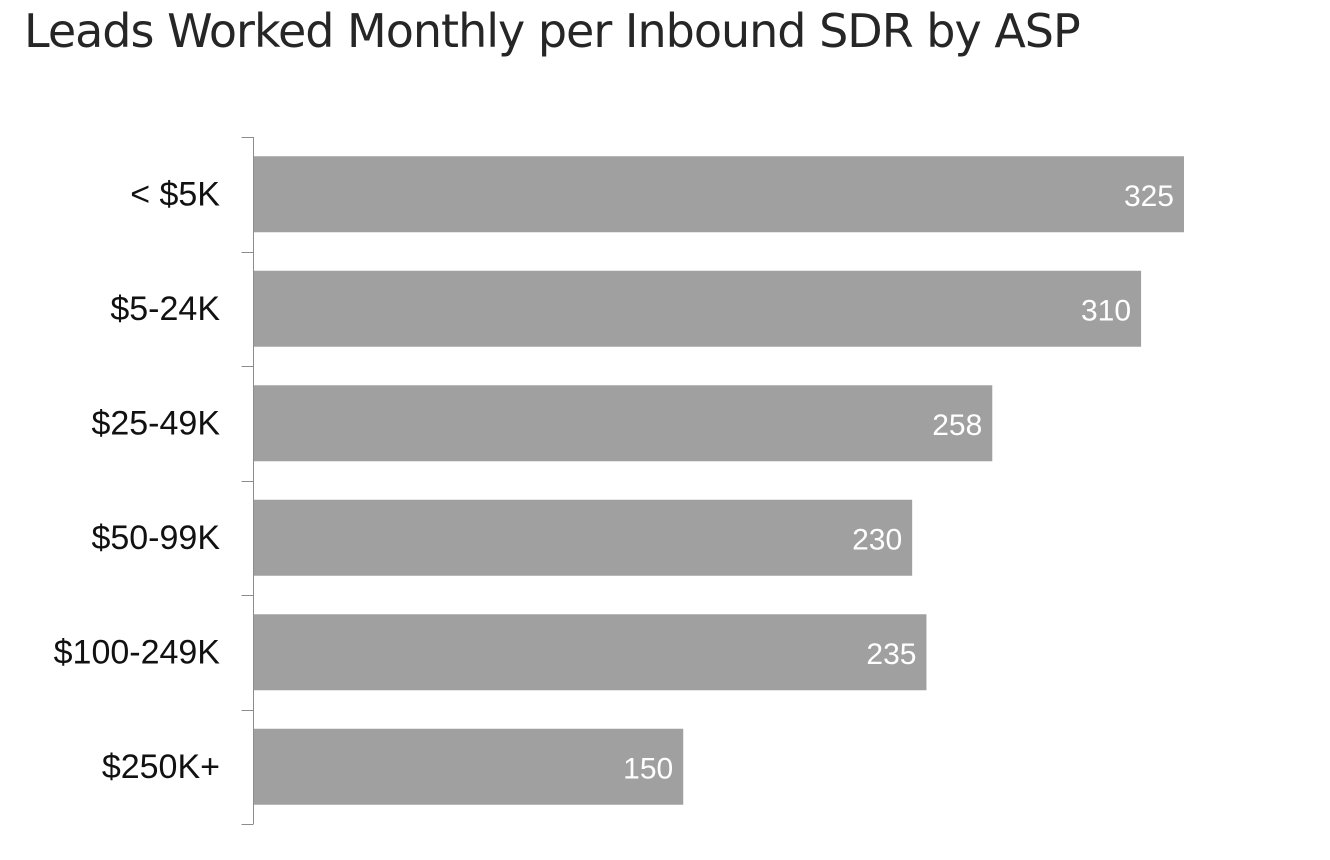 Image resolution: width=1330 pixels, height=860 pixels. What do you see at coordinates (247, 481) in the screenshot?
I see `axis-layer` at bounding box center [247, 481].